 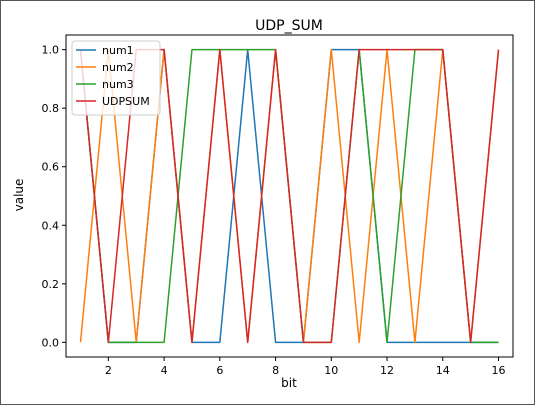 What do you see at coordinates (108, 370) in the screenshot?
I see `x-tick-label: 2` at bounding box center [108, 370].